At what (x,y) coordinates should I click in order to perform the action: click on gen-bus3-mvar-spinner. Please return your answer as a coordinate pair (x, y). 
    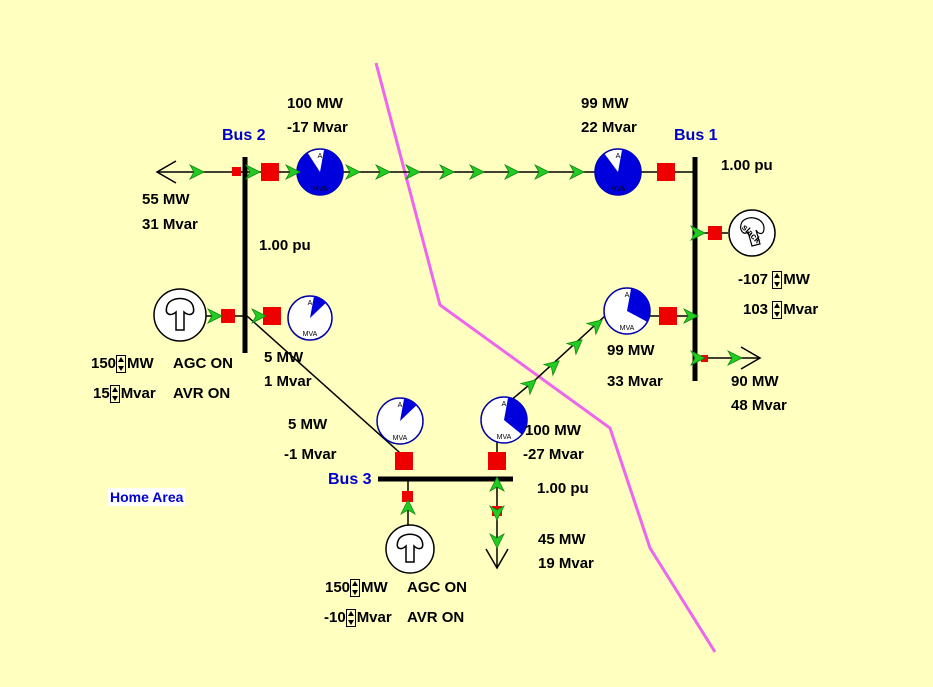
    Looking at the image, I should click on (350, 618).